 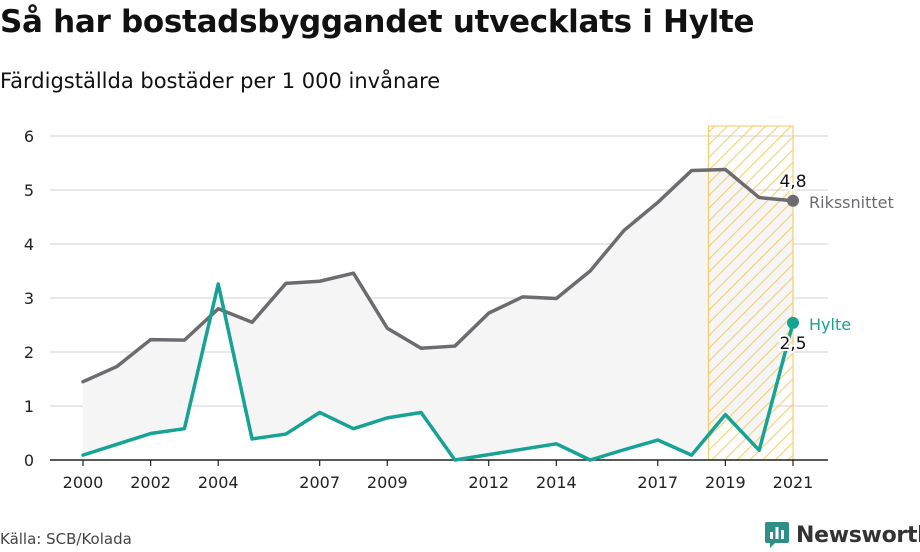 I want to click on y-tick-label: 4, so click(x=29, y=244).